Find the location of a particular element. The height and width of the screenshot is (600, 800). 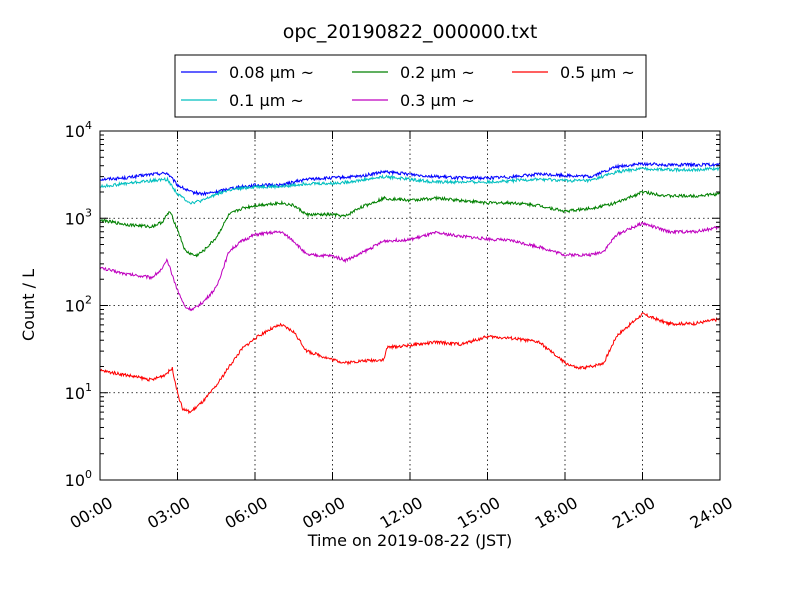

y-axis-label: Count / L is located at coordinates (28, 305).